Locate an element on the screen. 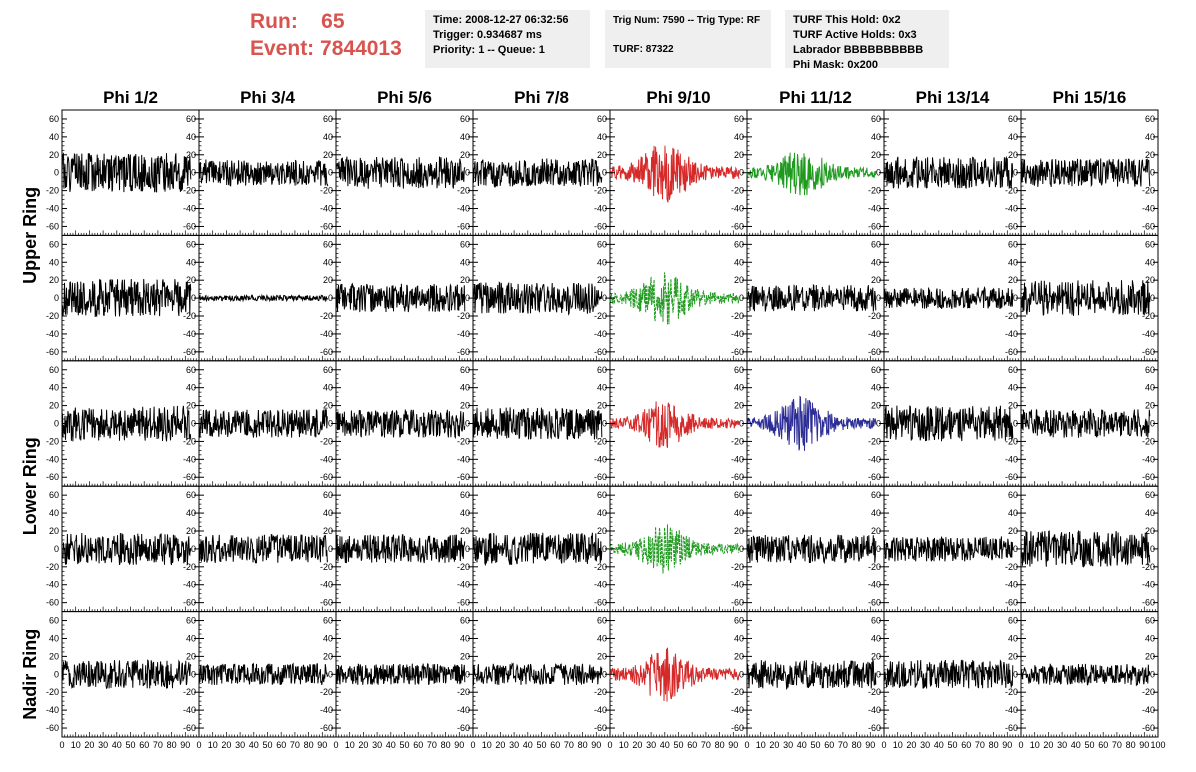  panel-r3-c8: -60 -40 -20 0 20 40 60 is located at coordinates (1089, 423).